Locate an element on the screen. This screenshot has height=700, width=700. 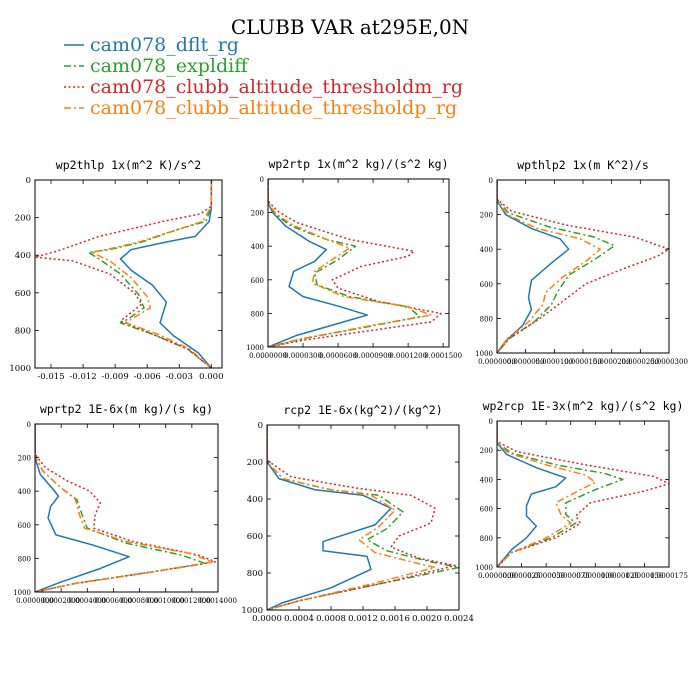
ytick-label-4-2: 400 is located at coordinates (255, 500).